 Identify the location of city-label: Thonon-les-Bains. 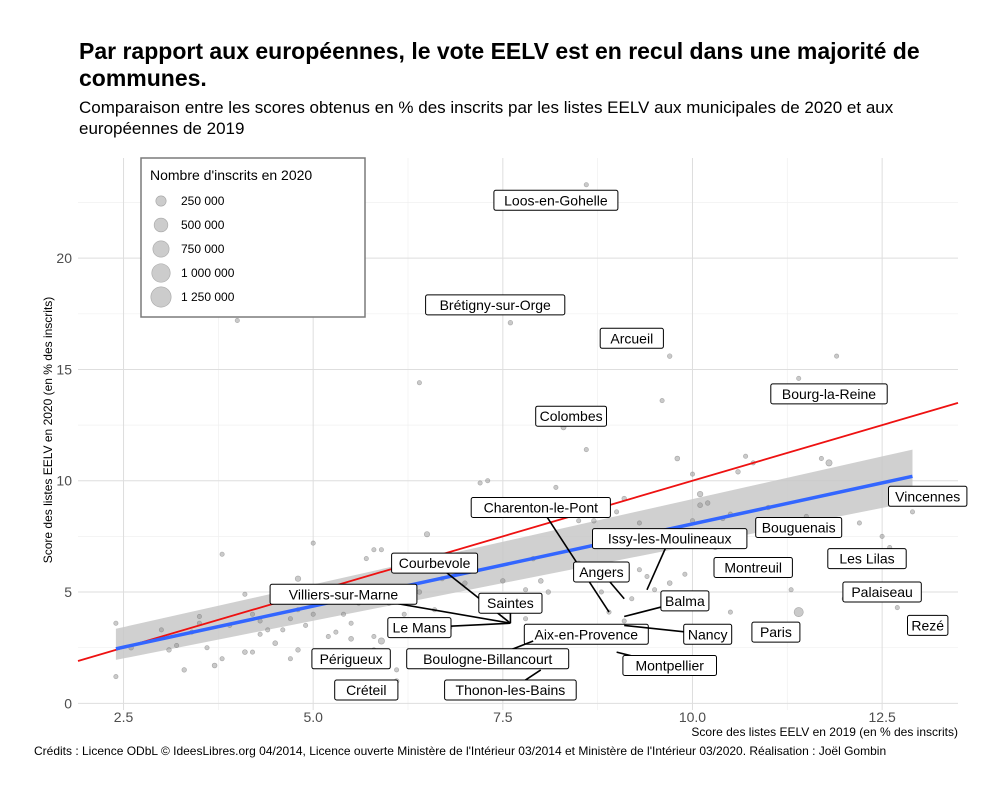
(510, 685).